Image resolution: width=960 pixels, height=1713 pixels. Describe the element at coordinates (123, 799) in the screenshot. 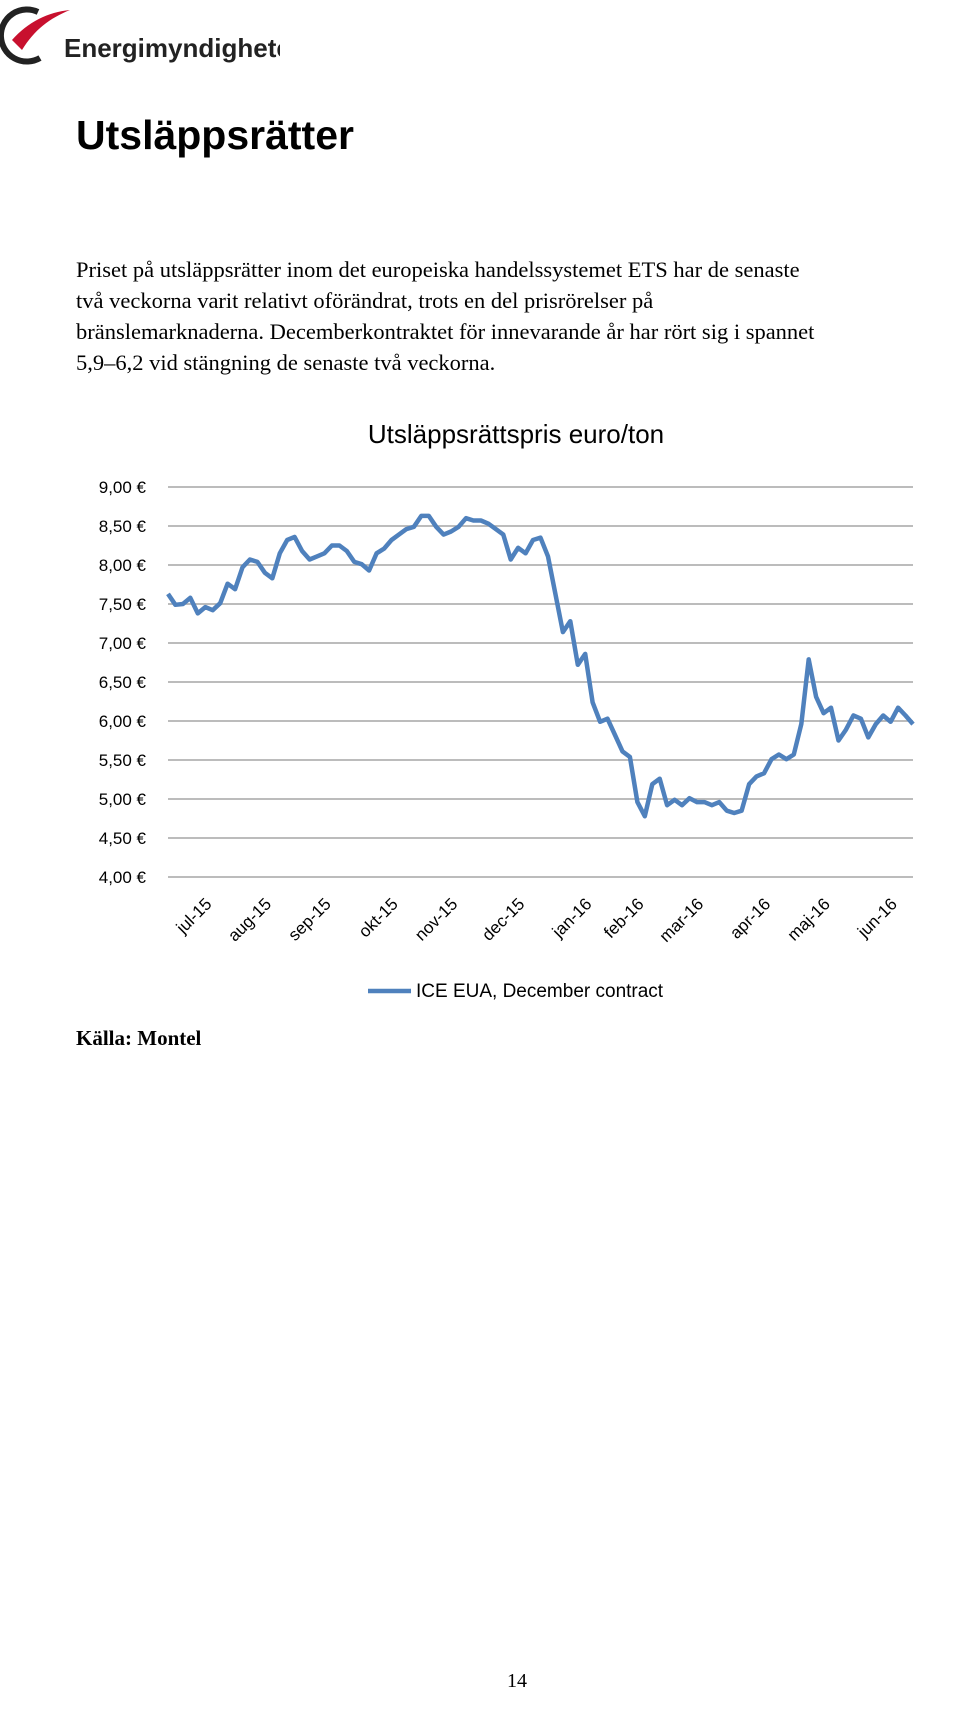

I see `y-tick-label: 5,00 €` at that location.